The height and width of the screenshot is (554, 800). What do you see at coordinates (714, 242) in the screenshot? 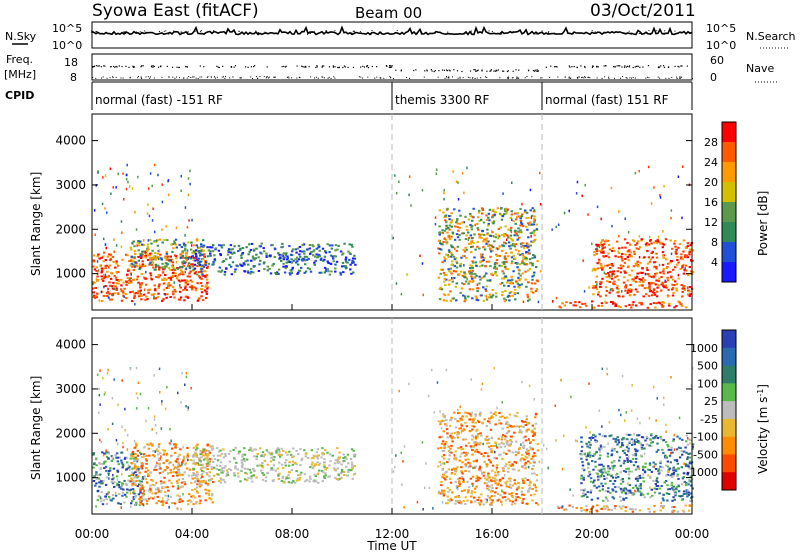
I see `colorbar-tick-label: 8` at bounding box center [714, 242].